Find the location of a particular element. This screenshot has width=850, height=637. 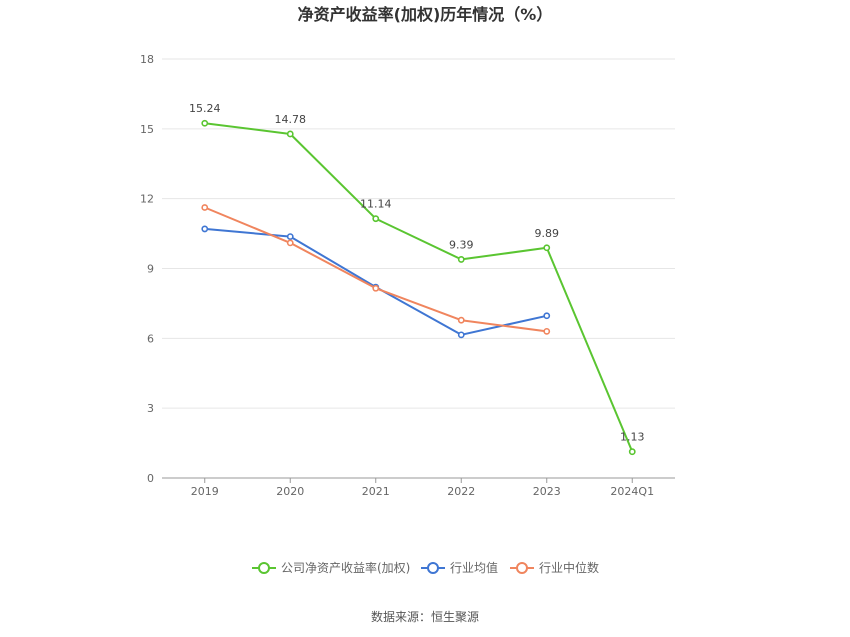

data-label: 11.14 is located at coordinates (376, 204).